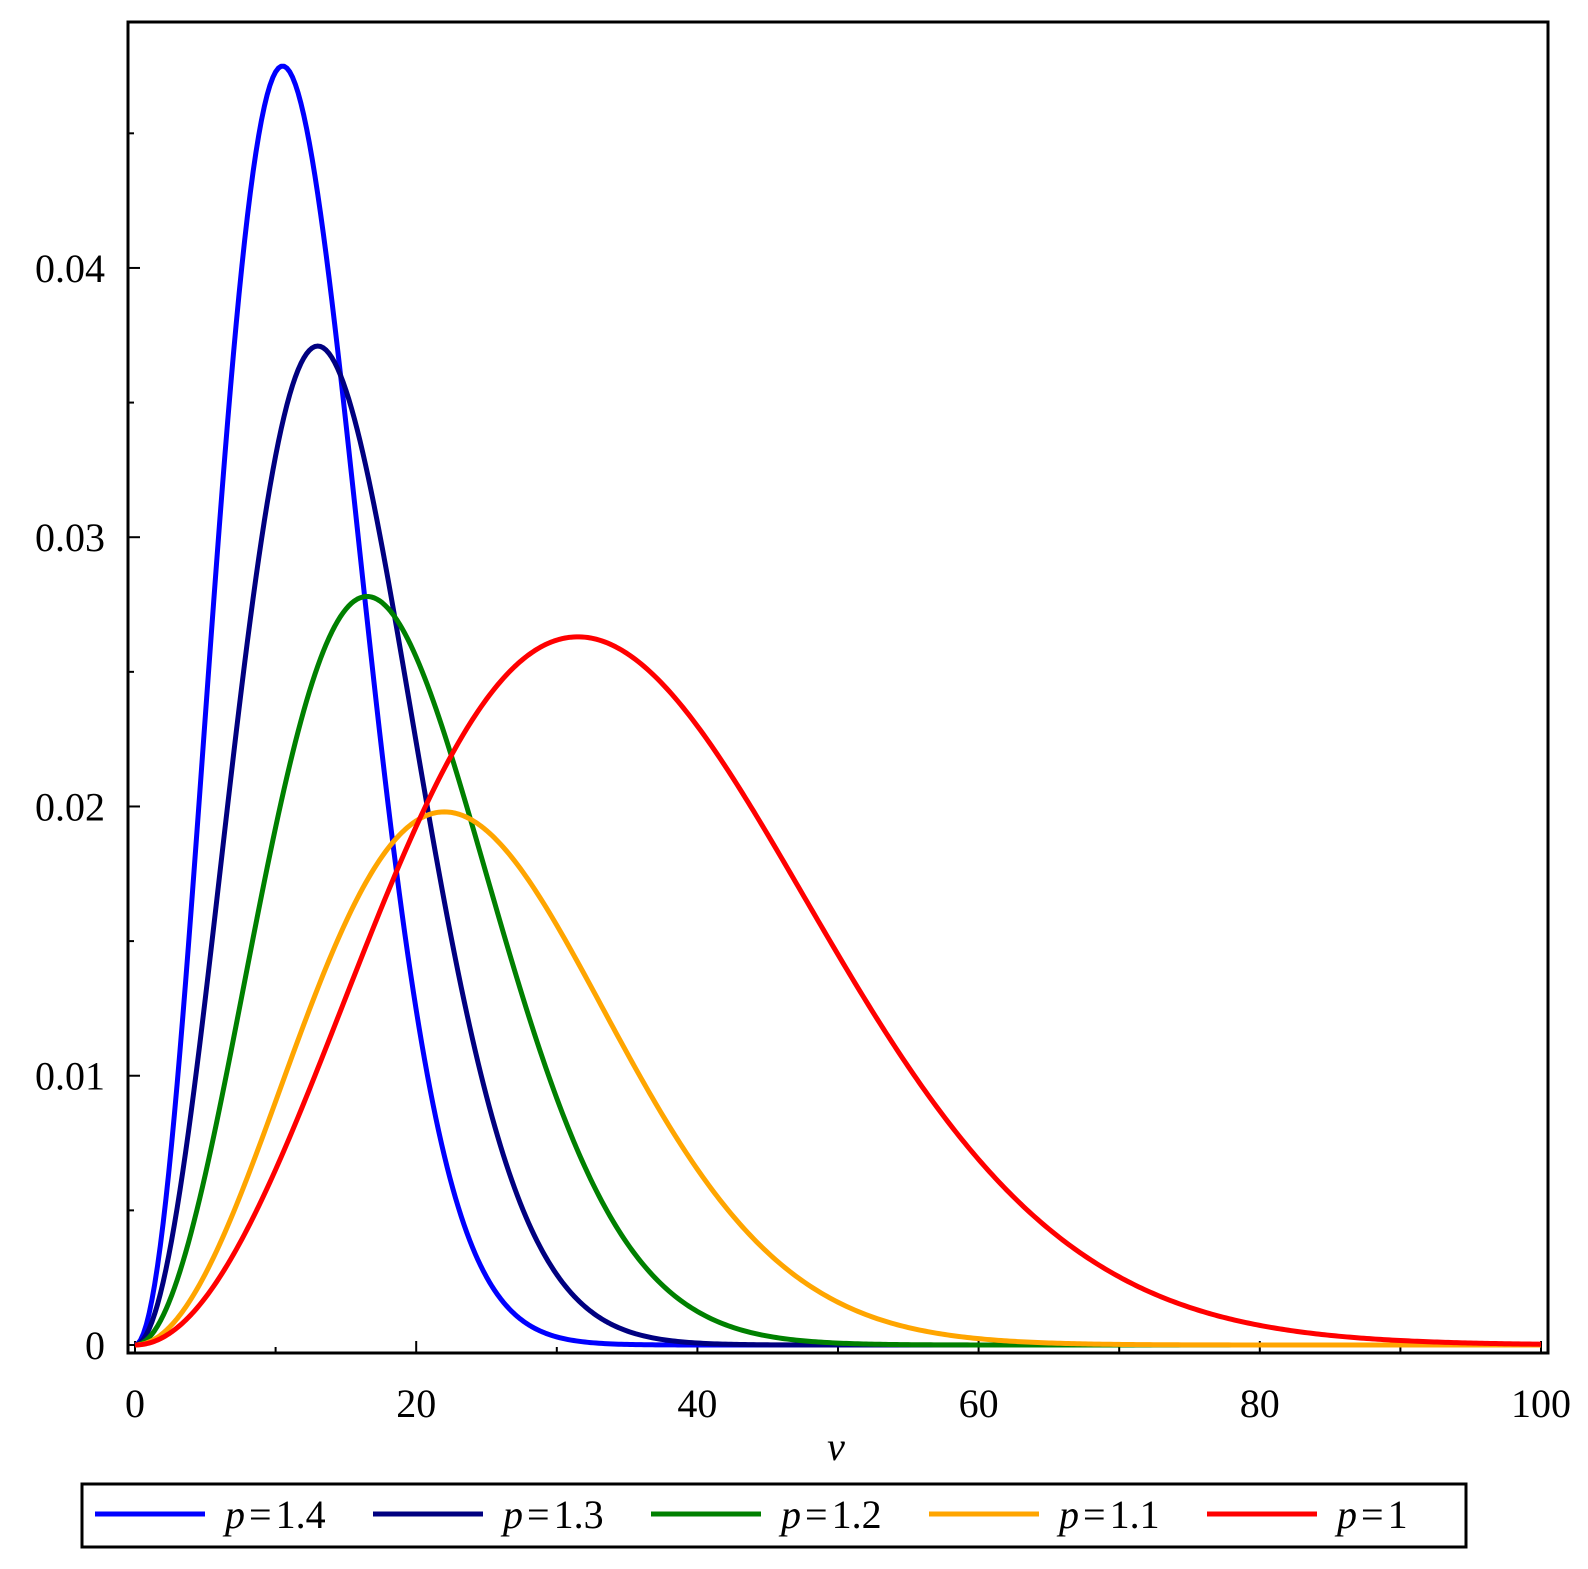 The height and width of the screenshot is (1569, 1588). What do you see at coordinates (552, 1514) in the screenshot?
I see `legend-entry: p = 1.3` at bounding box center [552, 1514].